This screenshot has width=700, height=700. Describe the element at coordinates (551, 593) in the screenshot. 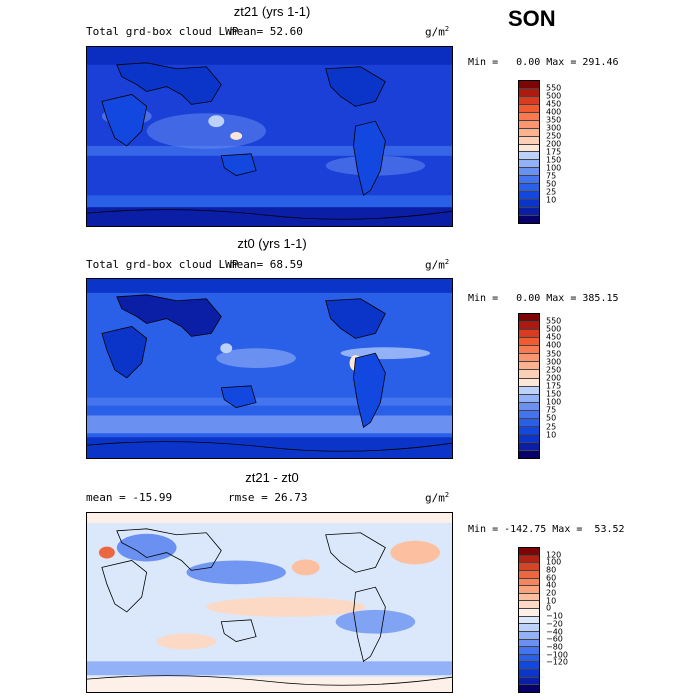

I see `colorbar-tick-label: 20` at that location.